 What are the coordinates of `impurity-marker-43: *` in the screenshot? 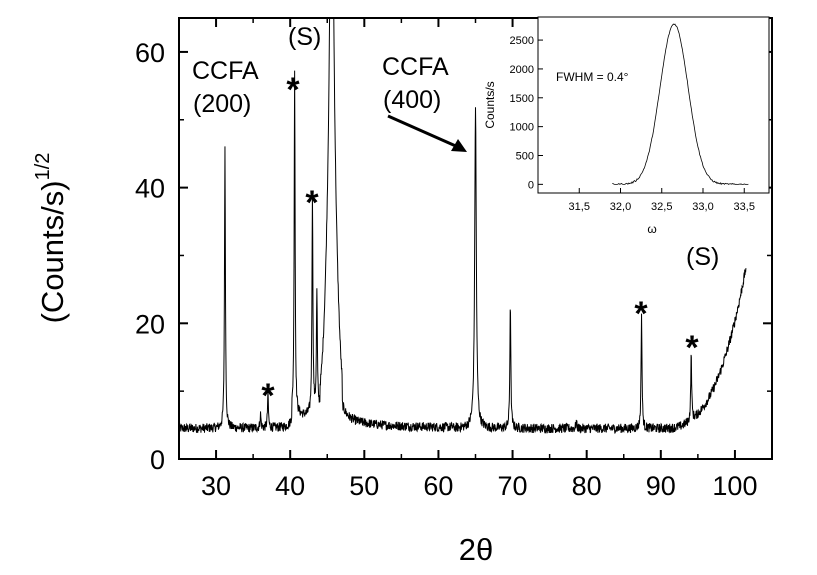 It's located at (312, 203).